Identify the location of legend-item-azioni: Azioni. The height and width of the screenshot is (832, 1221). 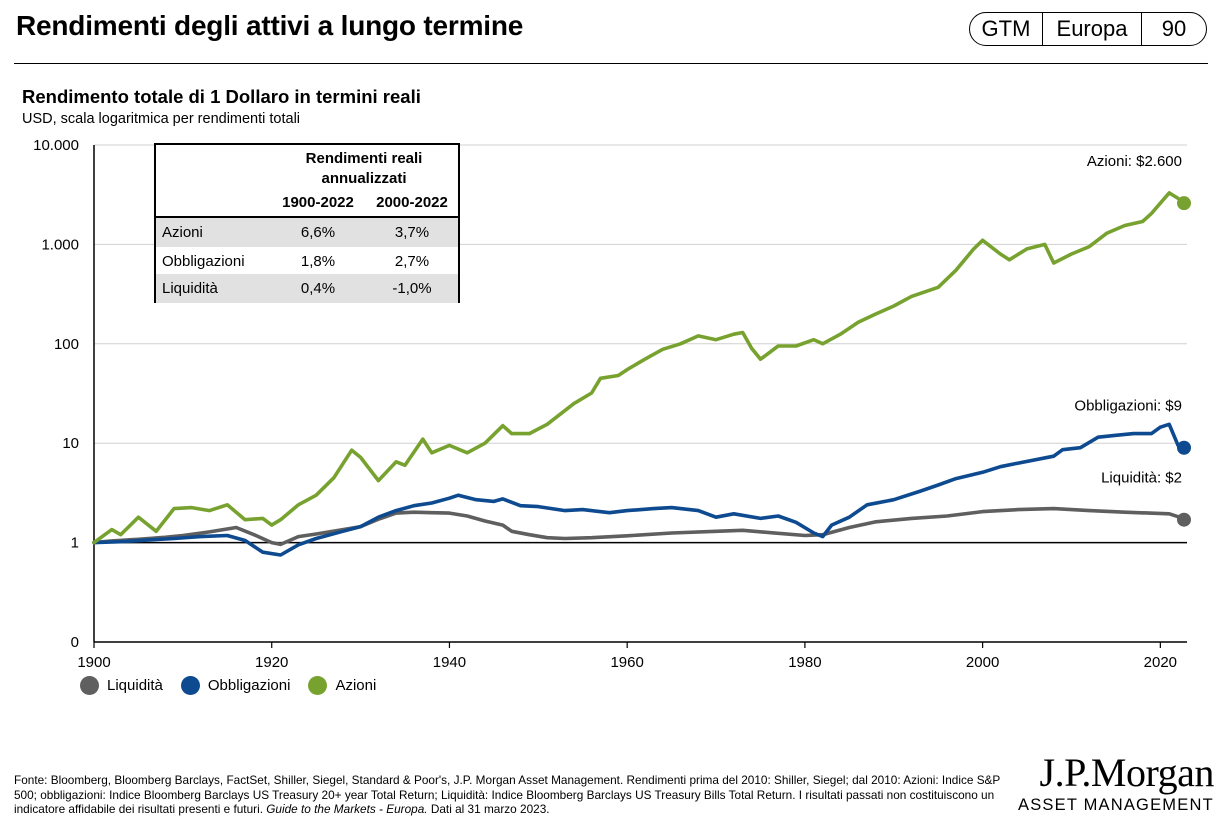
(342, 685).